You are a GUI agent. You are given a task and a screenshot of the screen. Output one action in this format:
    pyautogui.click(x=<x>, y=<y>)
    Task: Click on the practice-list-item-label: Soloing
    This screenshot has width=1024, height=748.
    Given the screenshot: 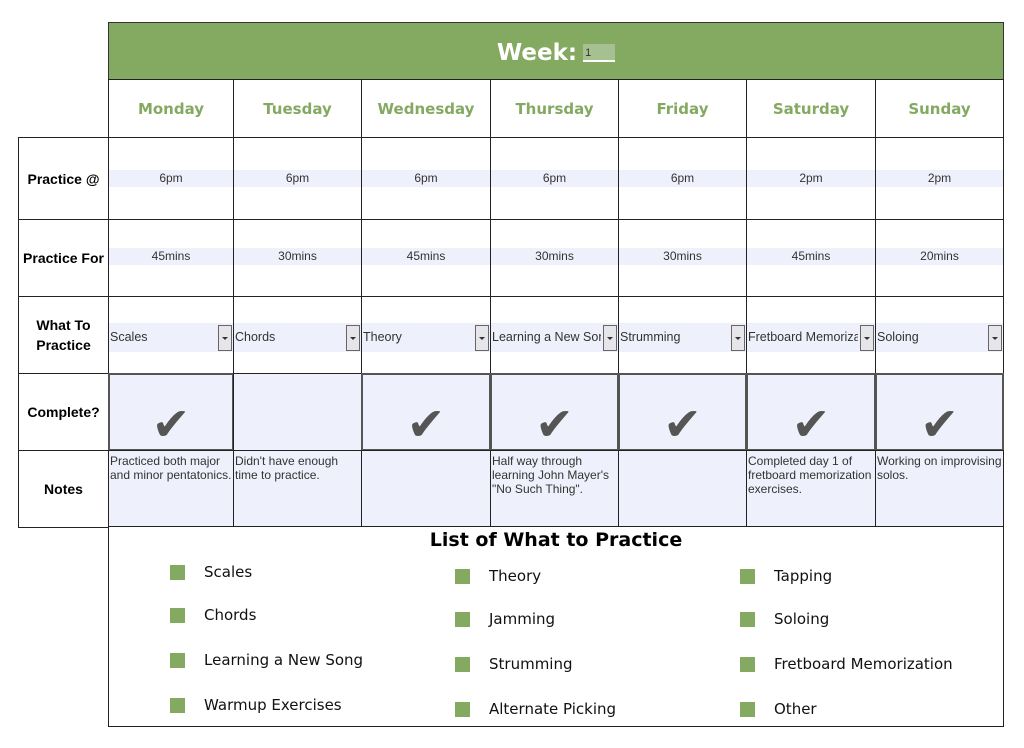 What is the action you would take?
    pyautogui.click(x=802, y=619)
    